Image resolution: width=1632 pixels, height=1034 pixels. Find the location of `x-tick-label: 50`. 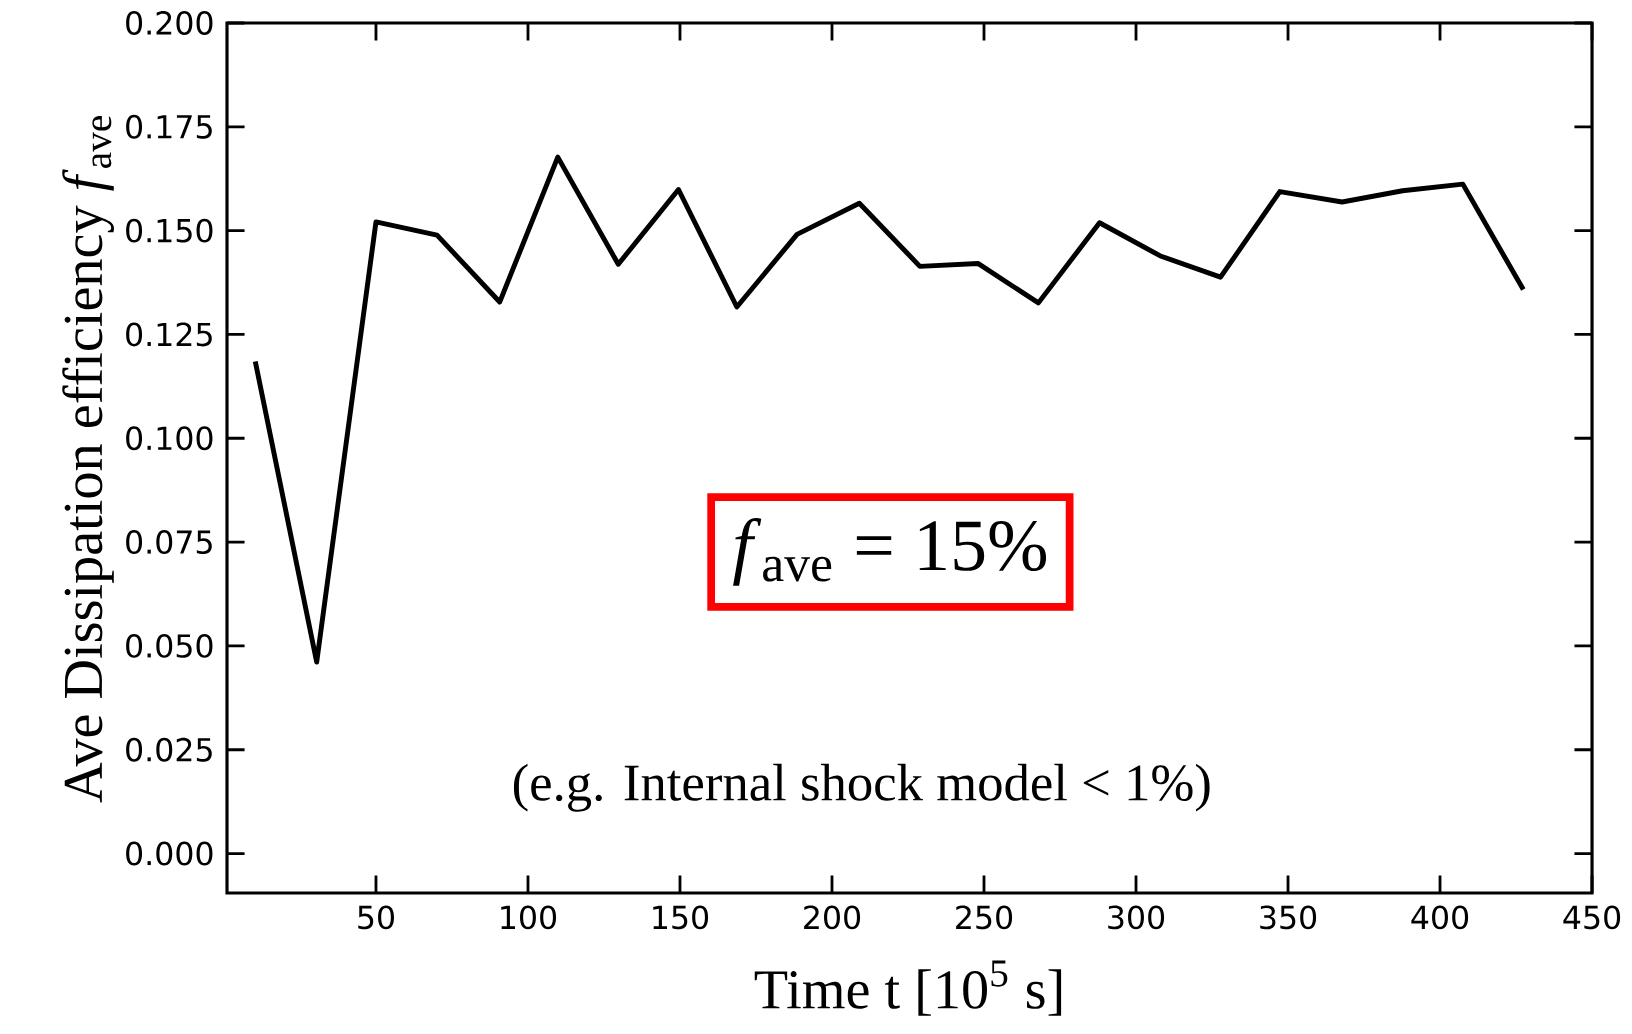

x-tick-label: 50 is located at coordinates (376, 917).